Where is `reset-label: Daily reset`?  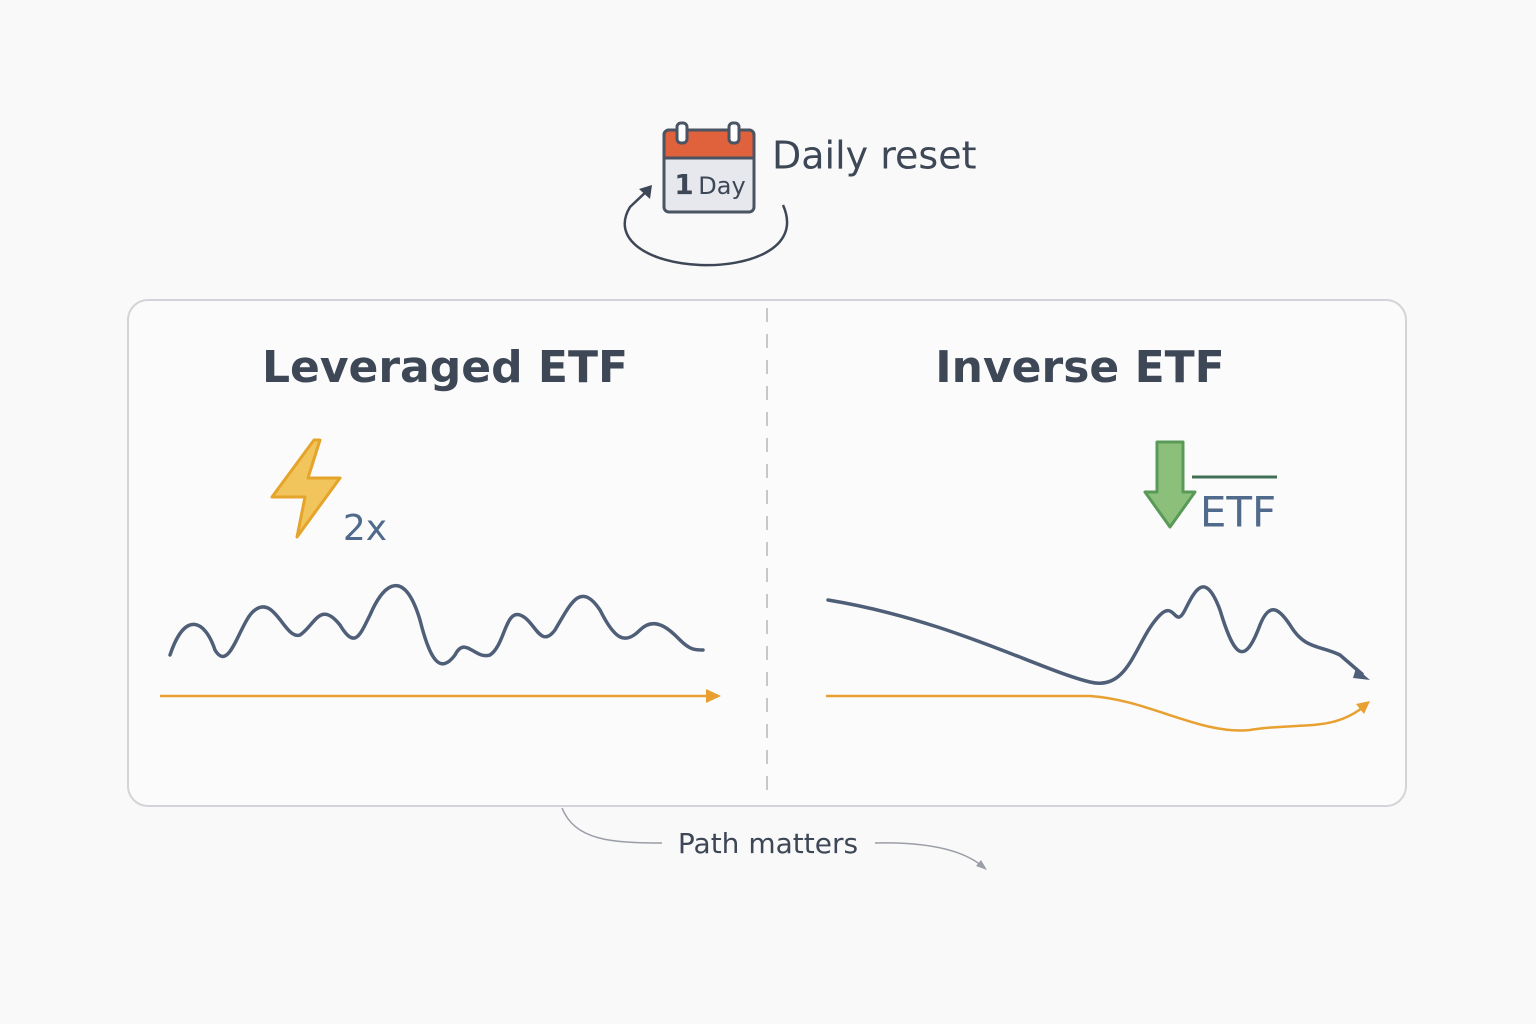
reset-label: Daily reset is located at coordinates (874, 156).